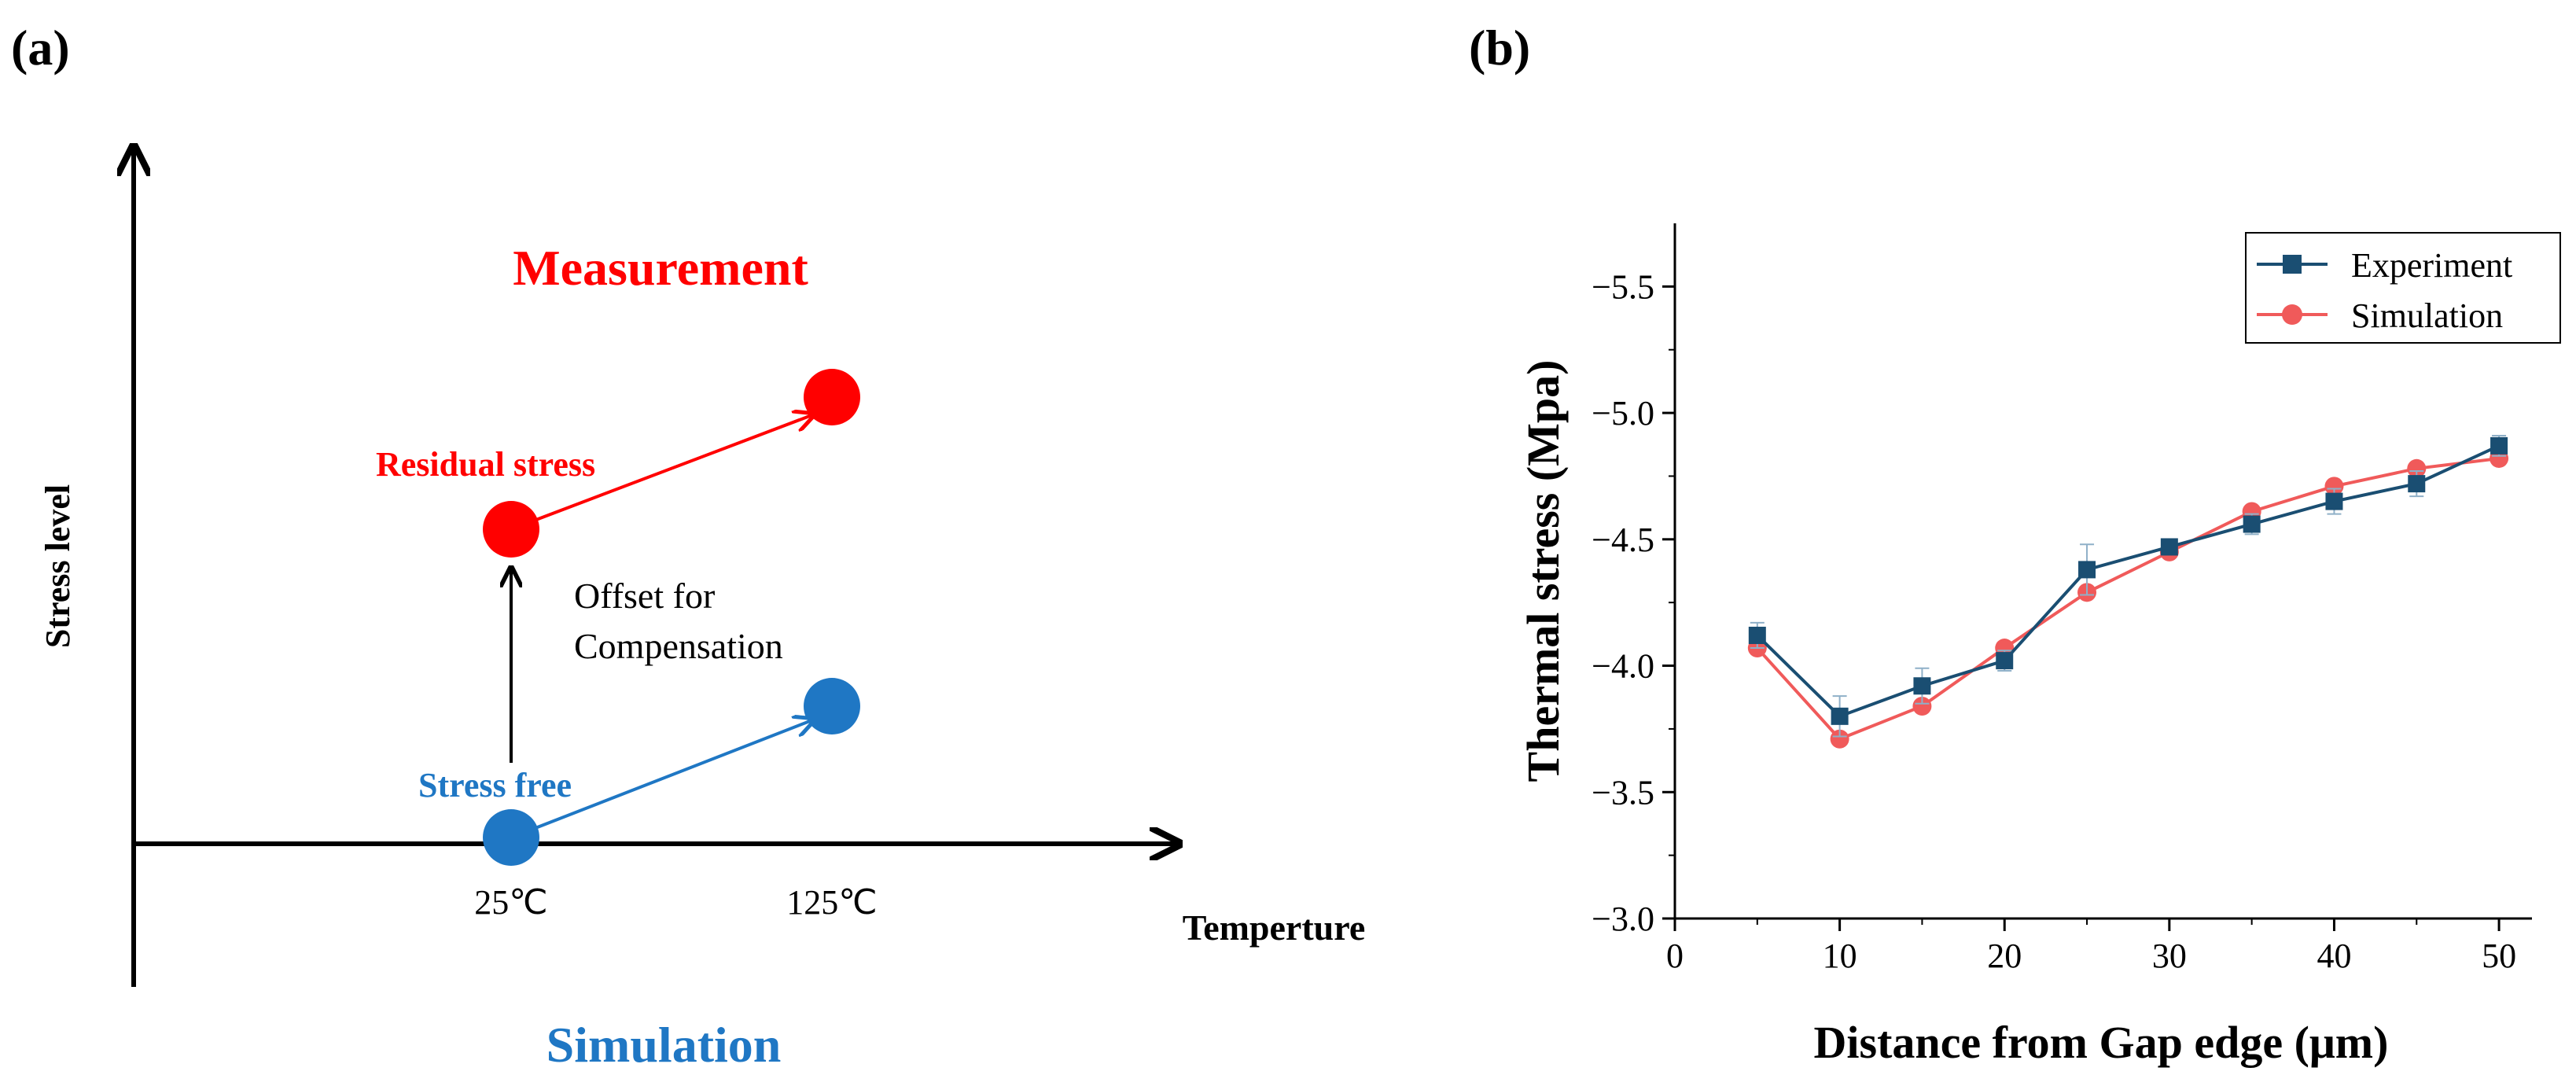  I want to click on measurement-point-25c, so click(511, 529).